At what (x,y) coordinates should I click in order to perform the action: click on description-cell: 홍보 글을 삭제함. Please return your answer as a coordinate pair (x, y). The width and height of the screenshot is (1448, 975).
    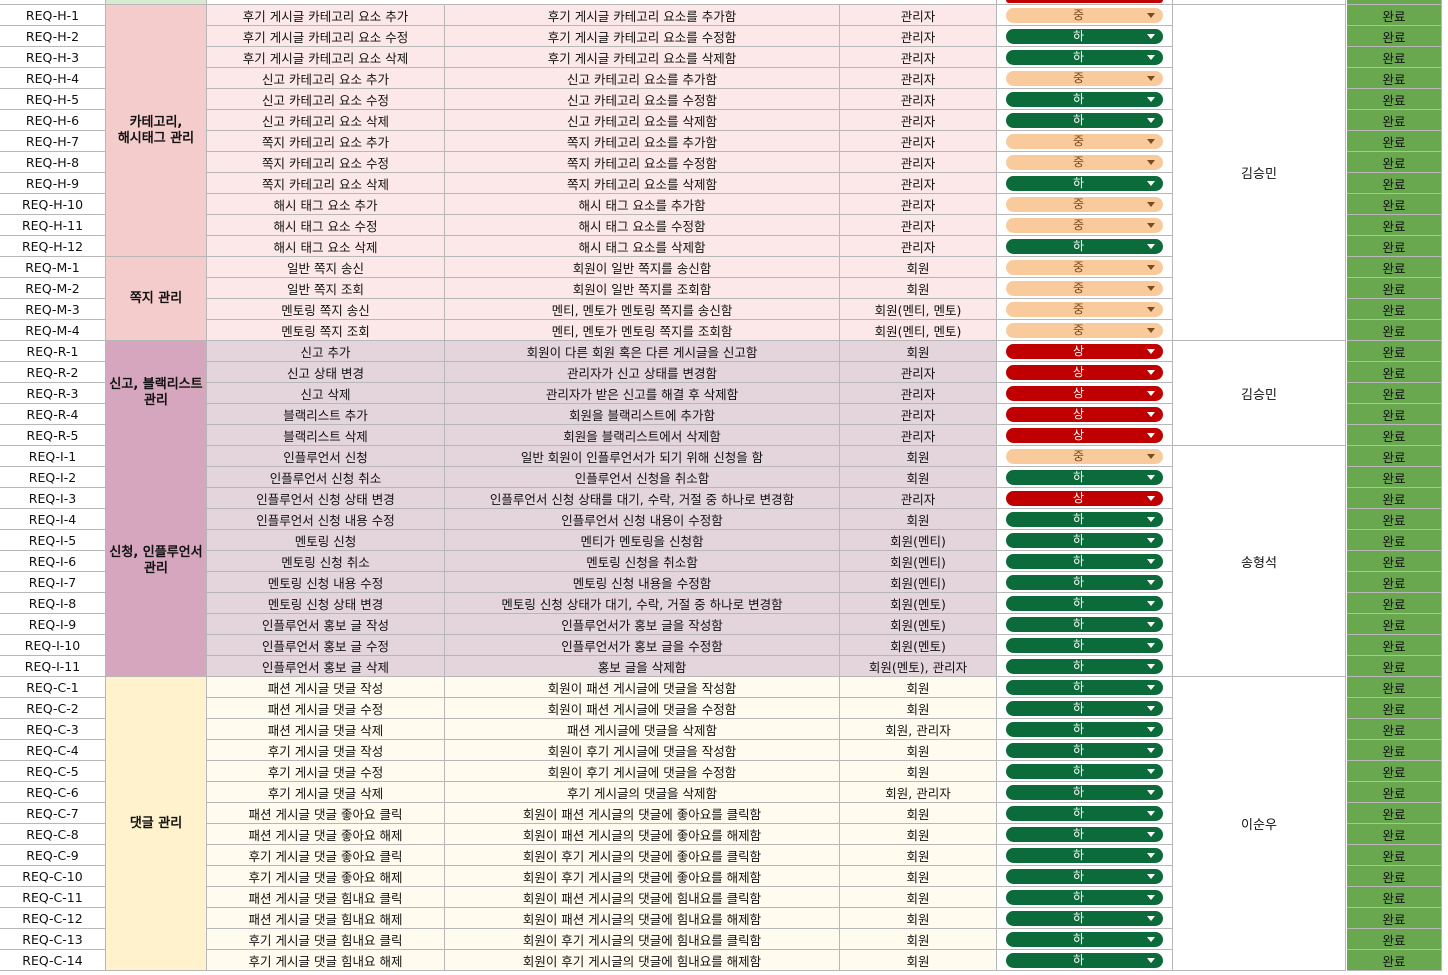
    Looking at the image, I should click on (642, 666).